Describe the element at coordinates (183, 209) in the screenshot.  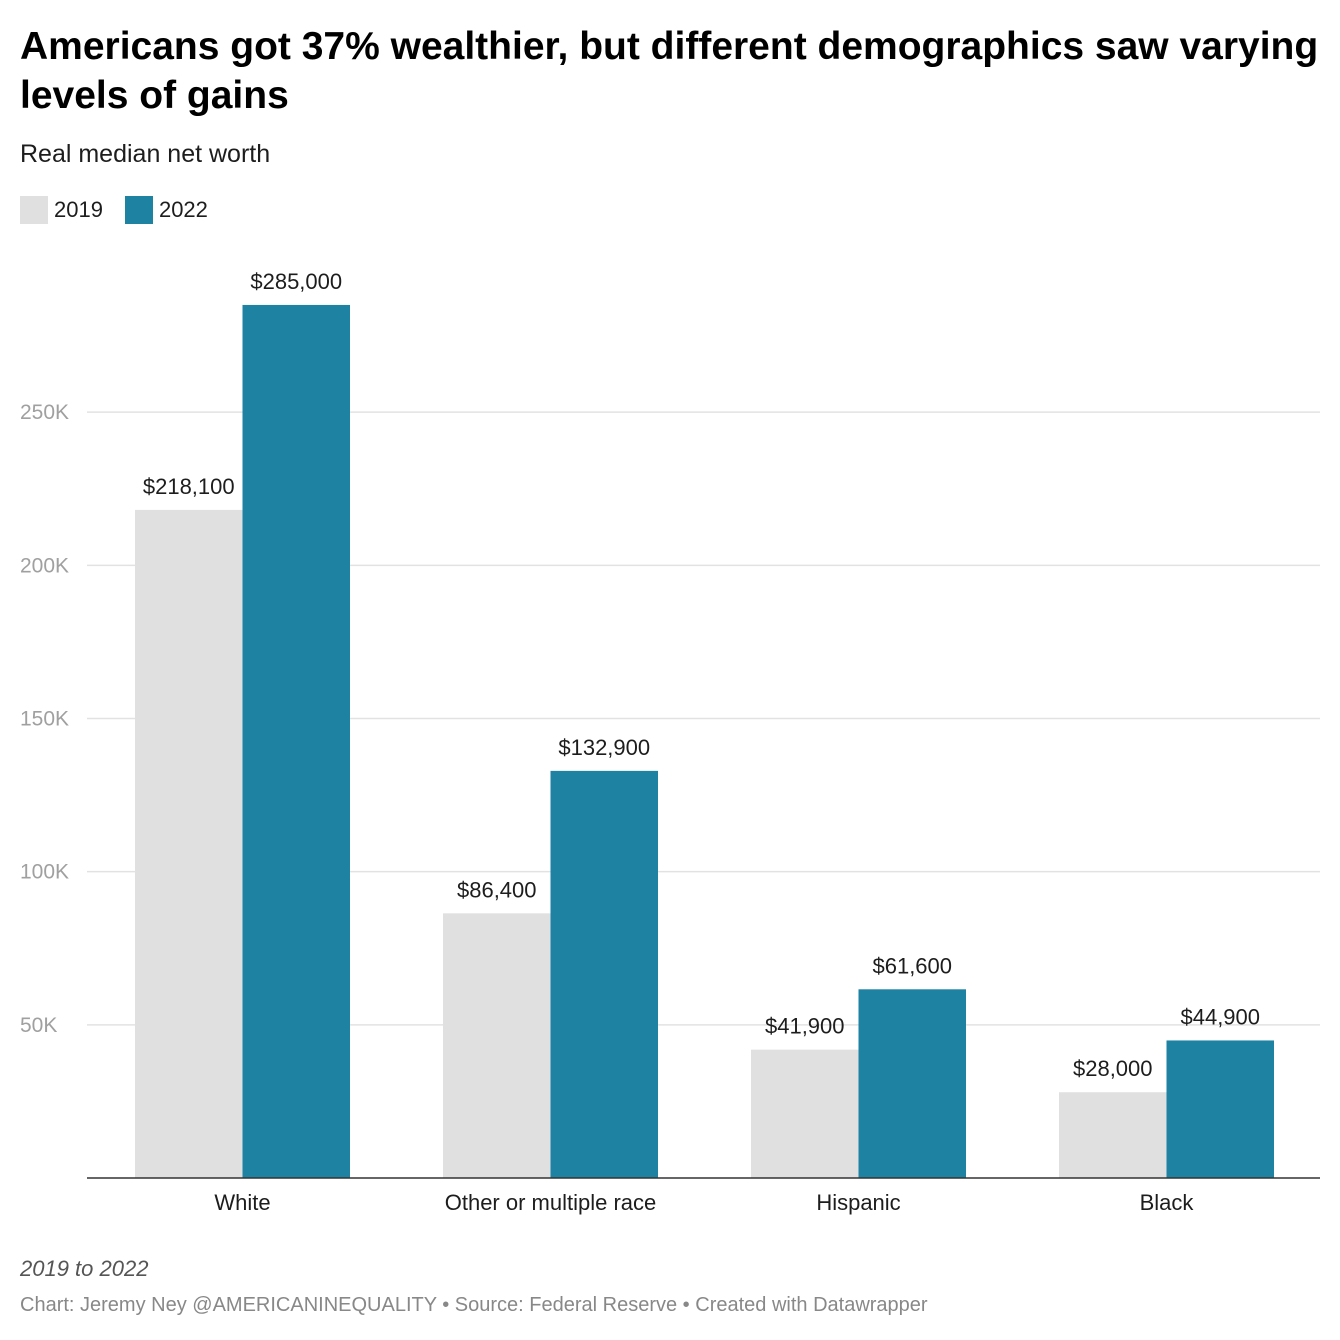
I see `legend-label-2022: 2022` at that location.